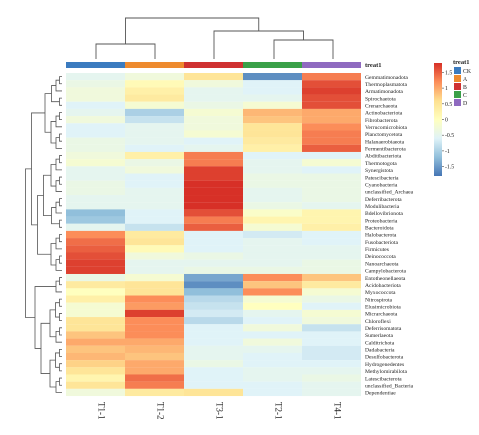 The image size is (479, 435). Describe the element at coordinates (457, 94) in the screenshot. I see `group-legend-swatch` at that location.